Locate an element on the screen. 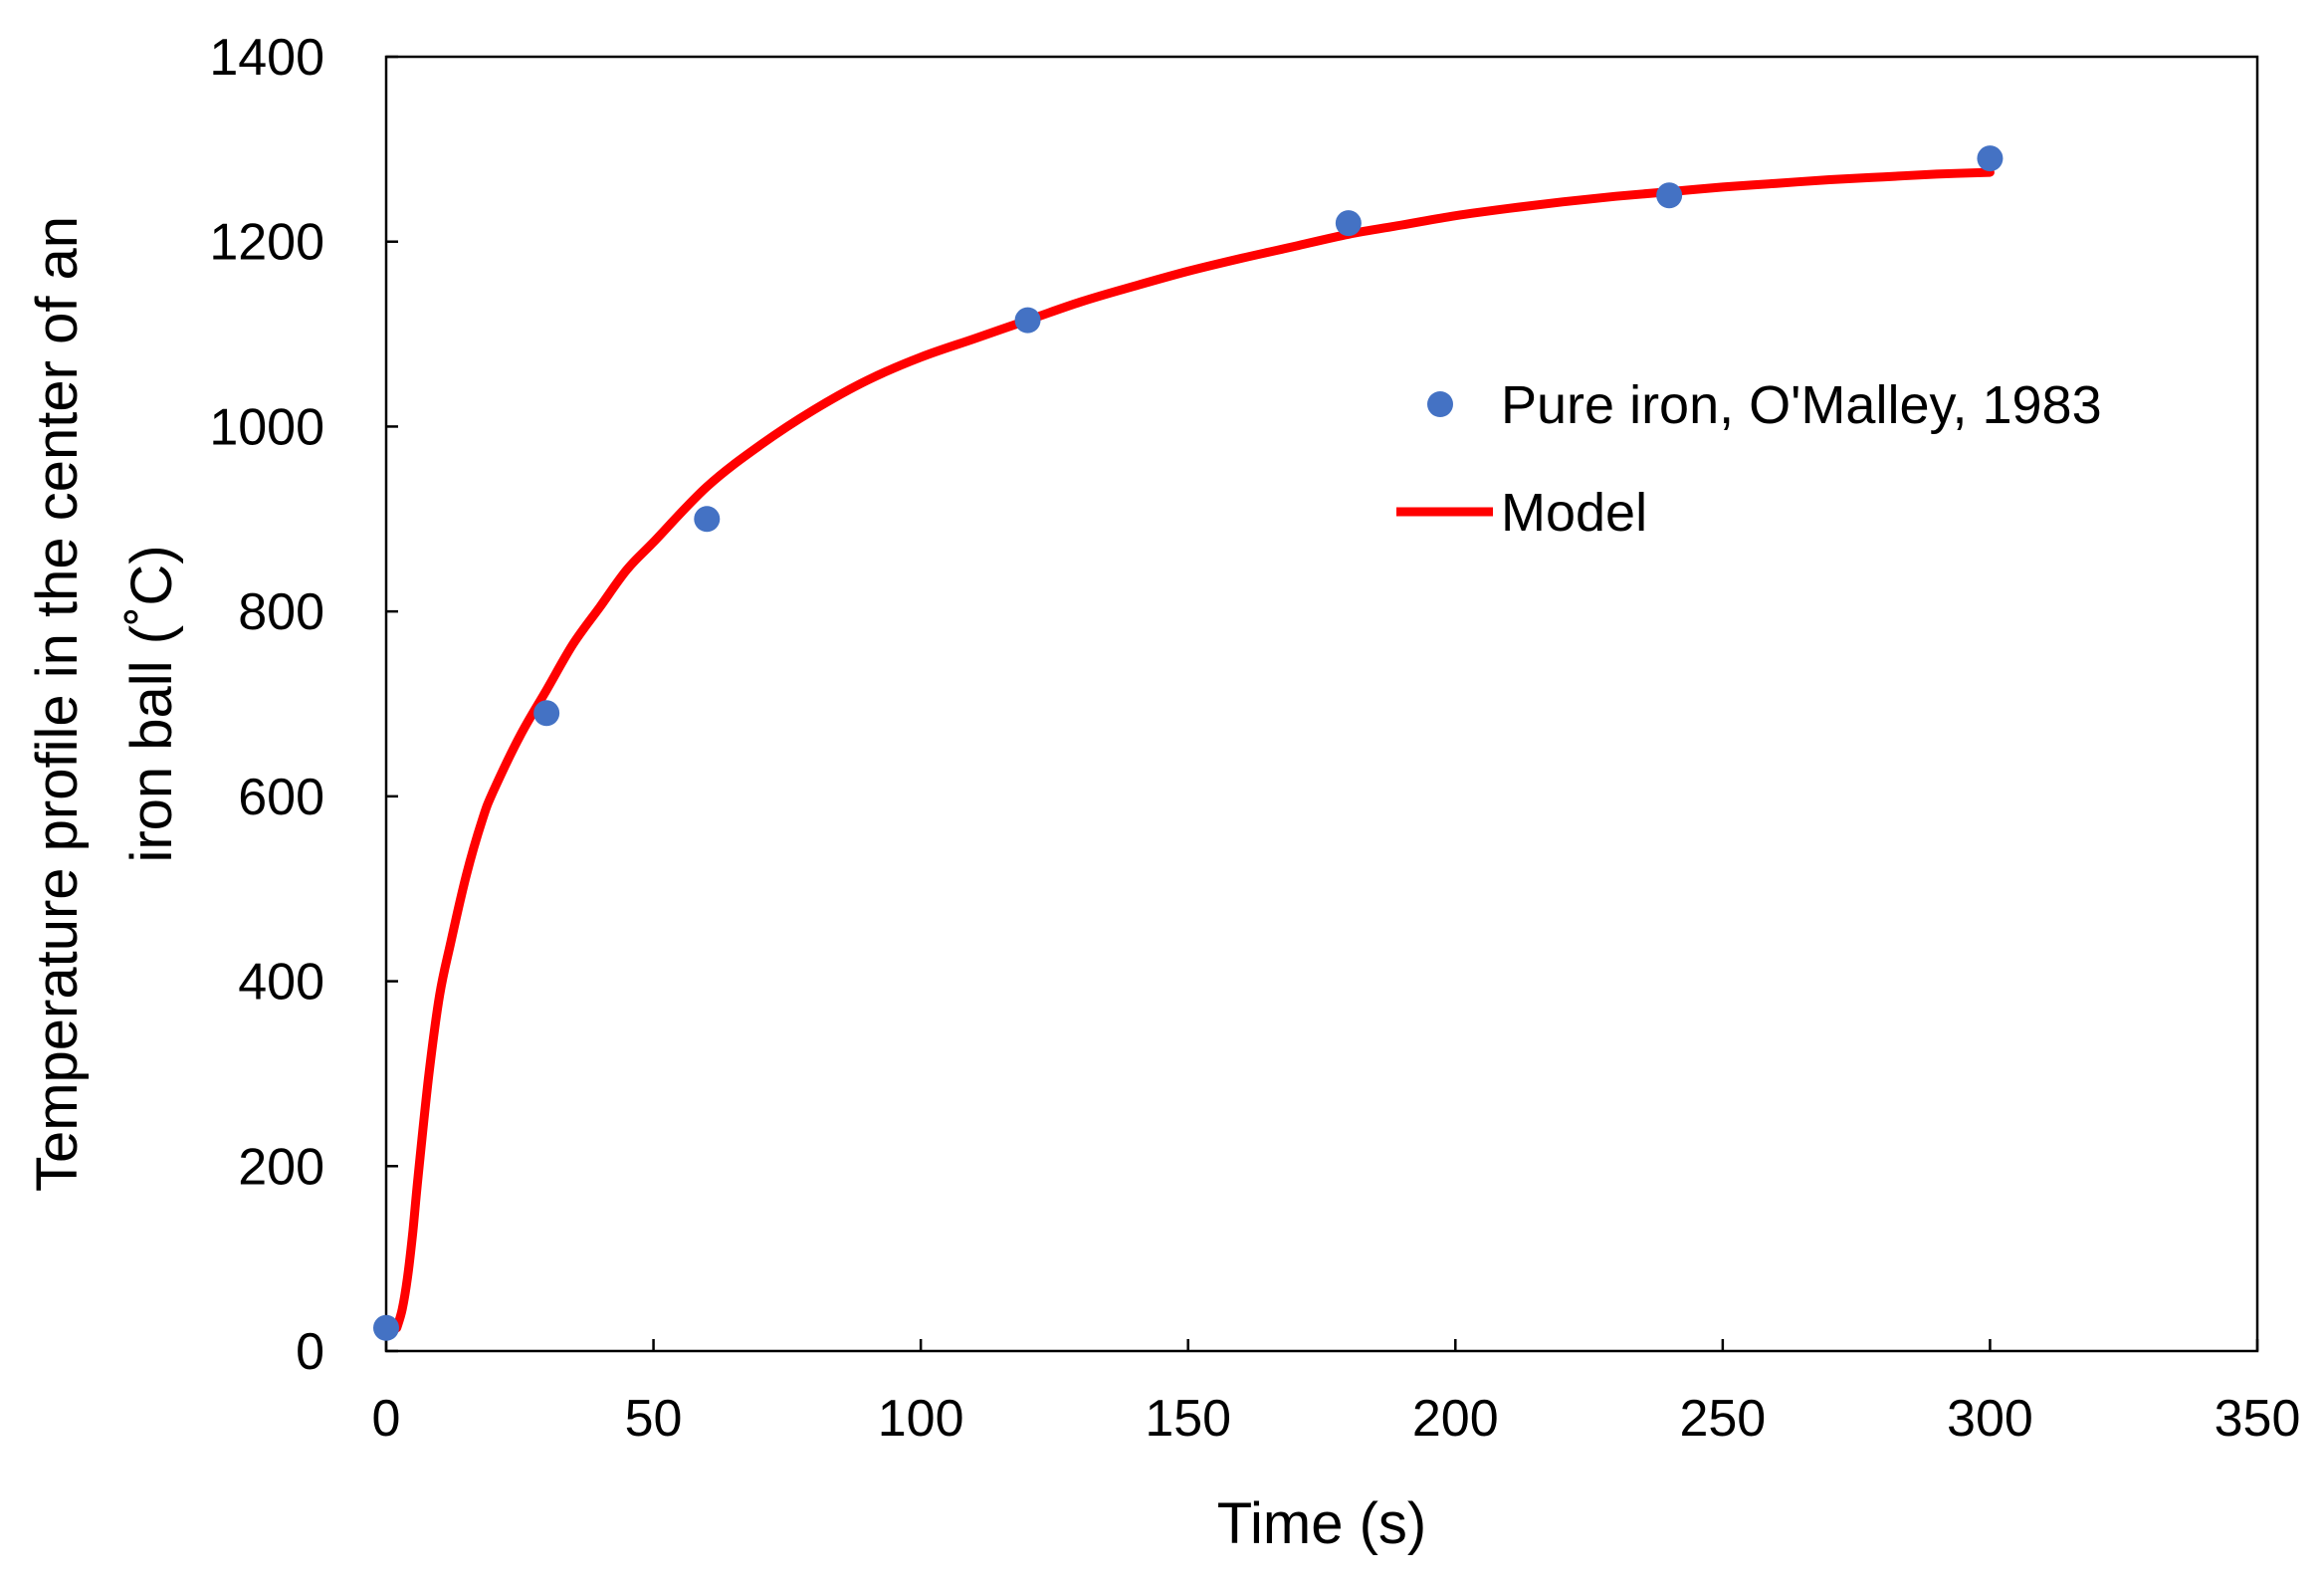  x-axis-title: Time (s) is located at coordinates (1321, 1523).